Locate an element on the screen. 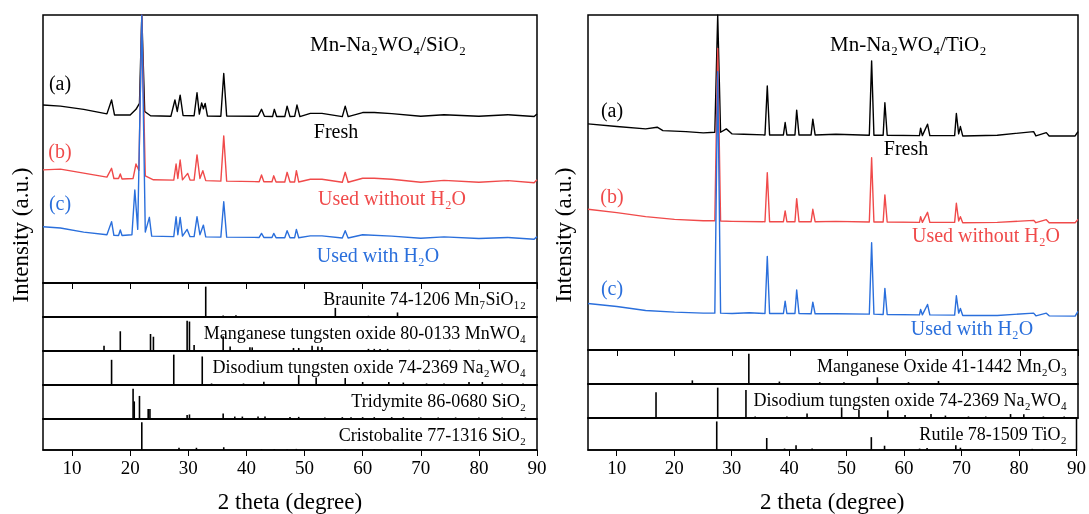 This screenshot has width=1089, height=514. chart-title: Cristobalite 77-1316 SiO₂ is located at coordinates (432, 435).